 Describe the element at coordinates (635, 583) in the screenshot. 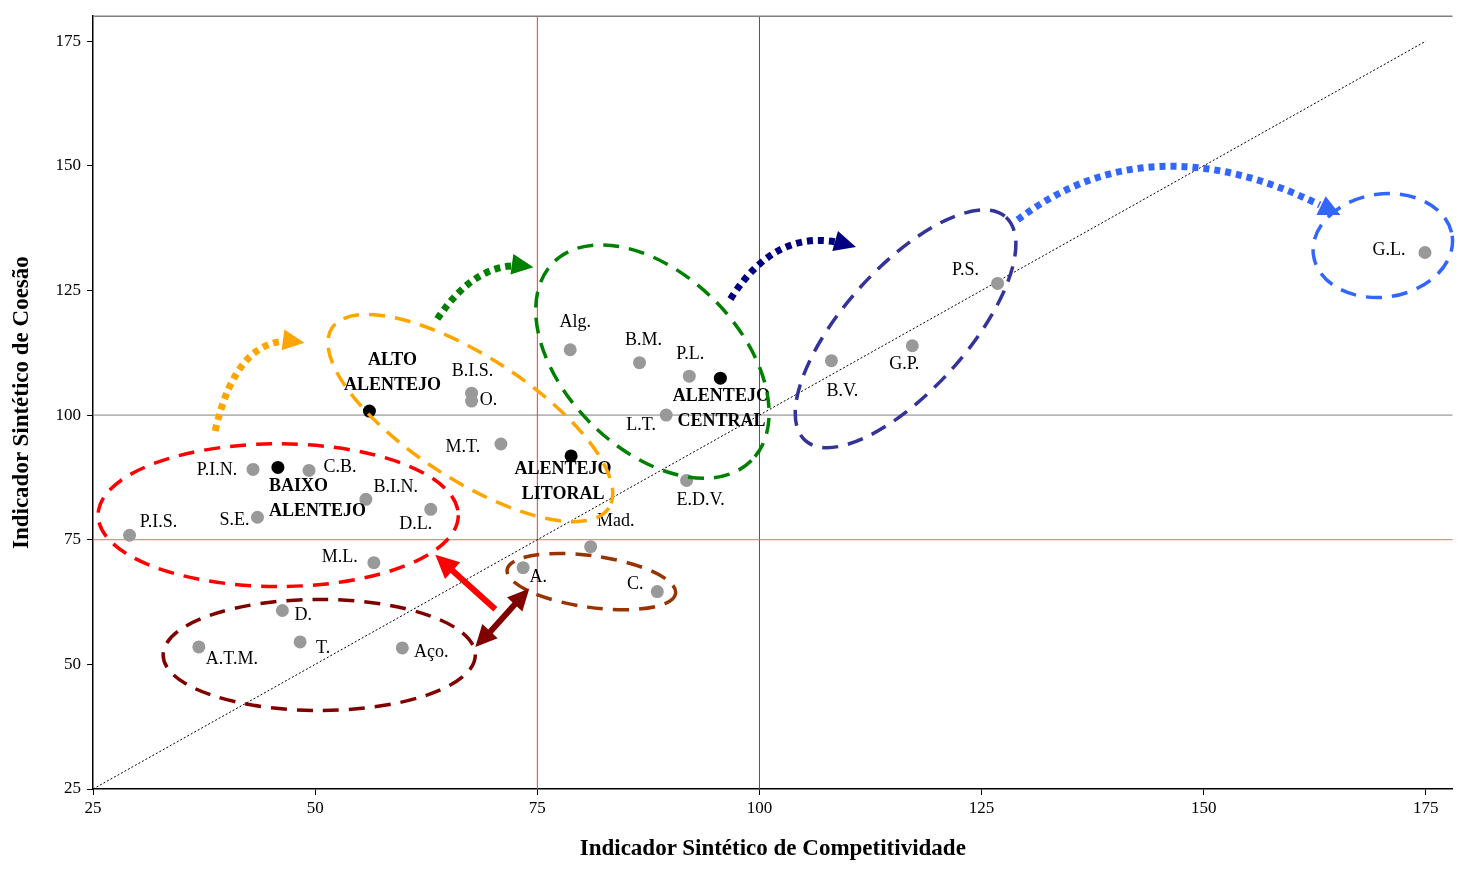

I see `annotation: C.` at that location.